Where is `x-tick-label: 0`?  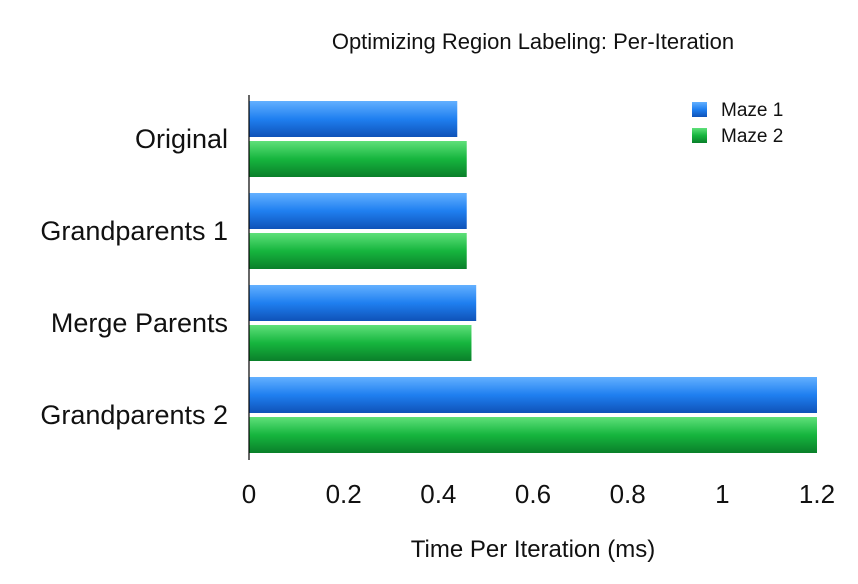 x-tick-label: 0 is located at coordinates (249, 494).